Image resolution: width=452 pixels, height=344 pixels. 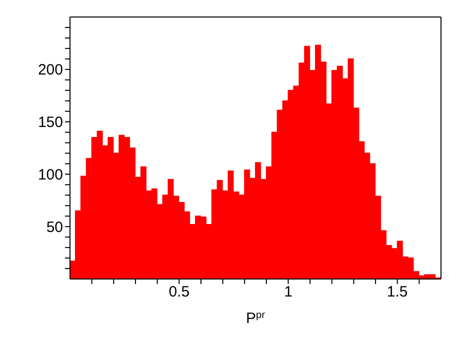 What do you see at coordinates (288, 292) in the screenshot?
I see `x-tick-label: 1` at bounding box center [288, 292].